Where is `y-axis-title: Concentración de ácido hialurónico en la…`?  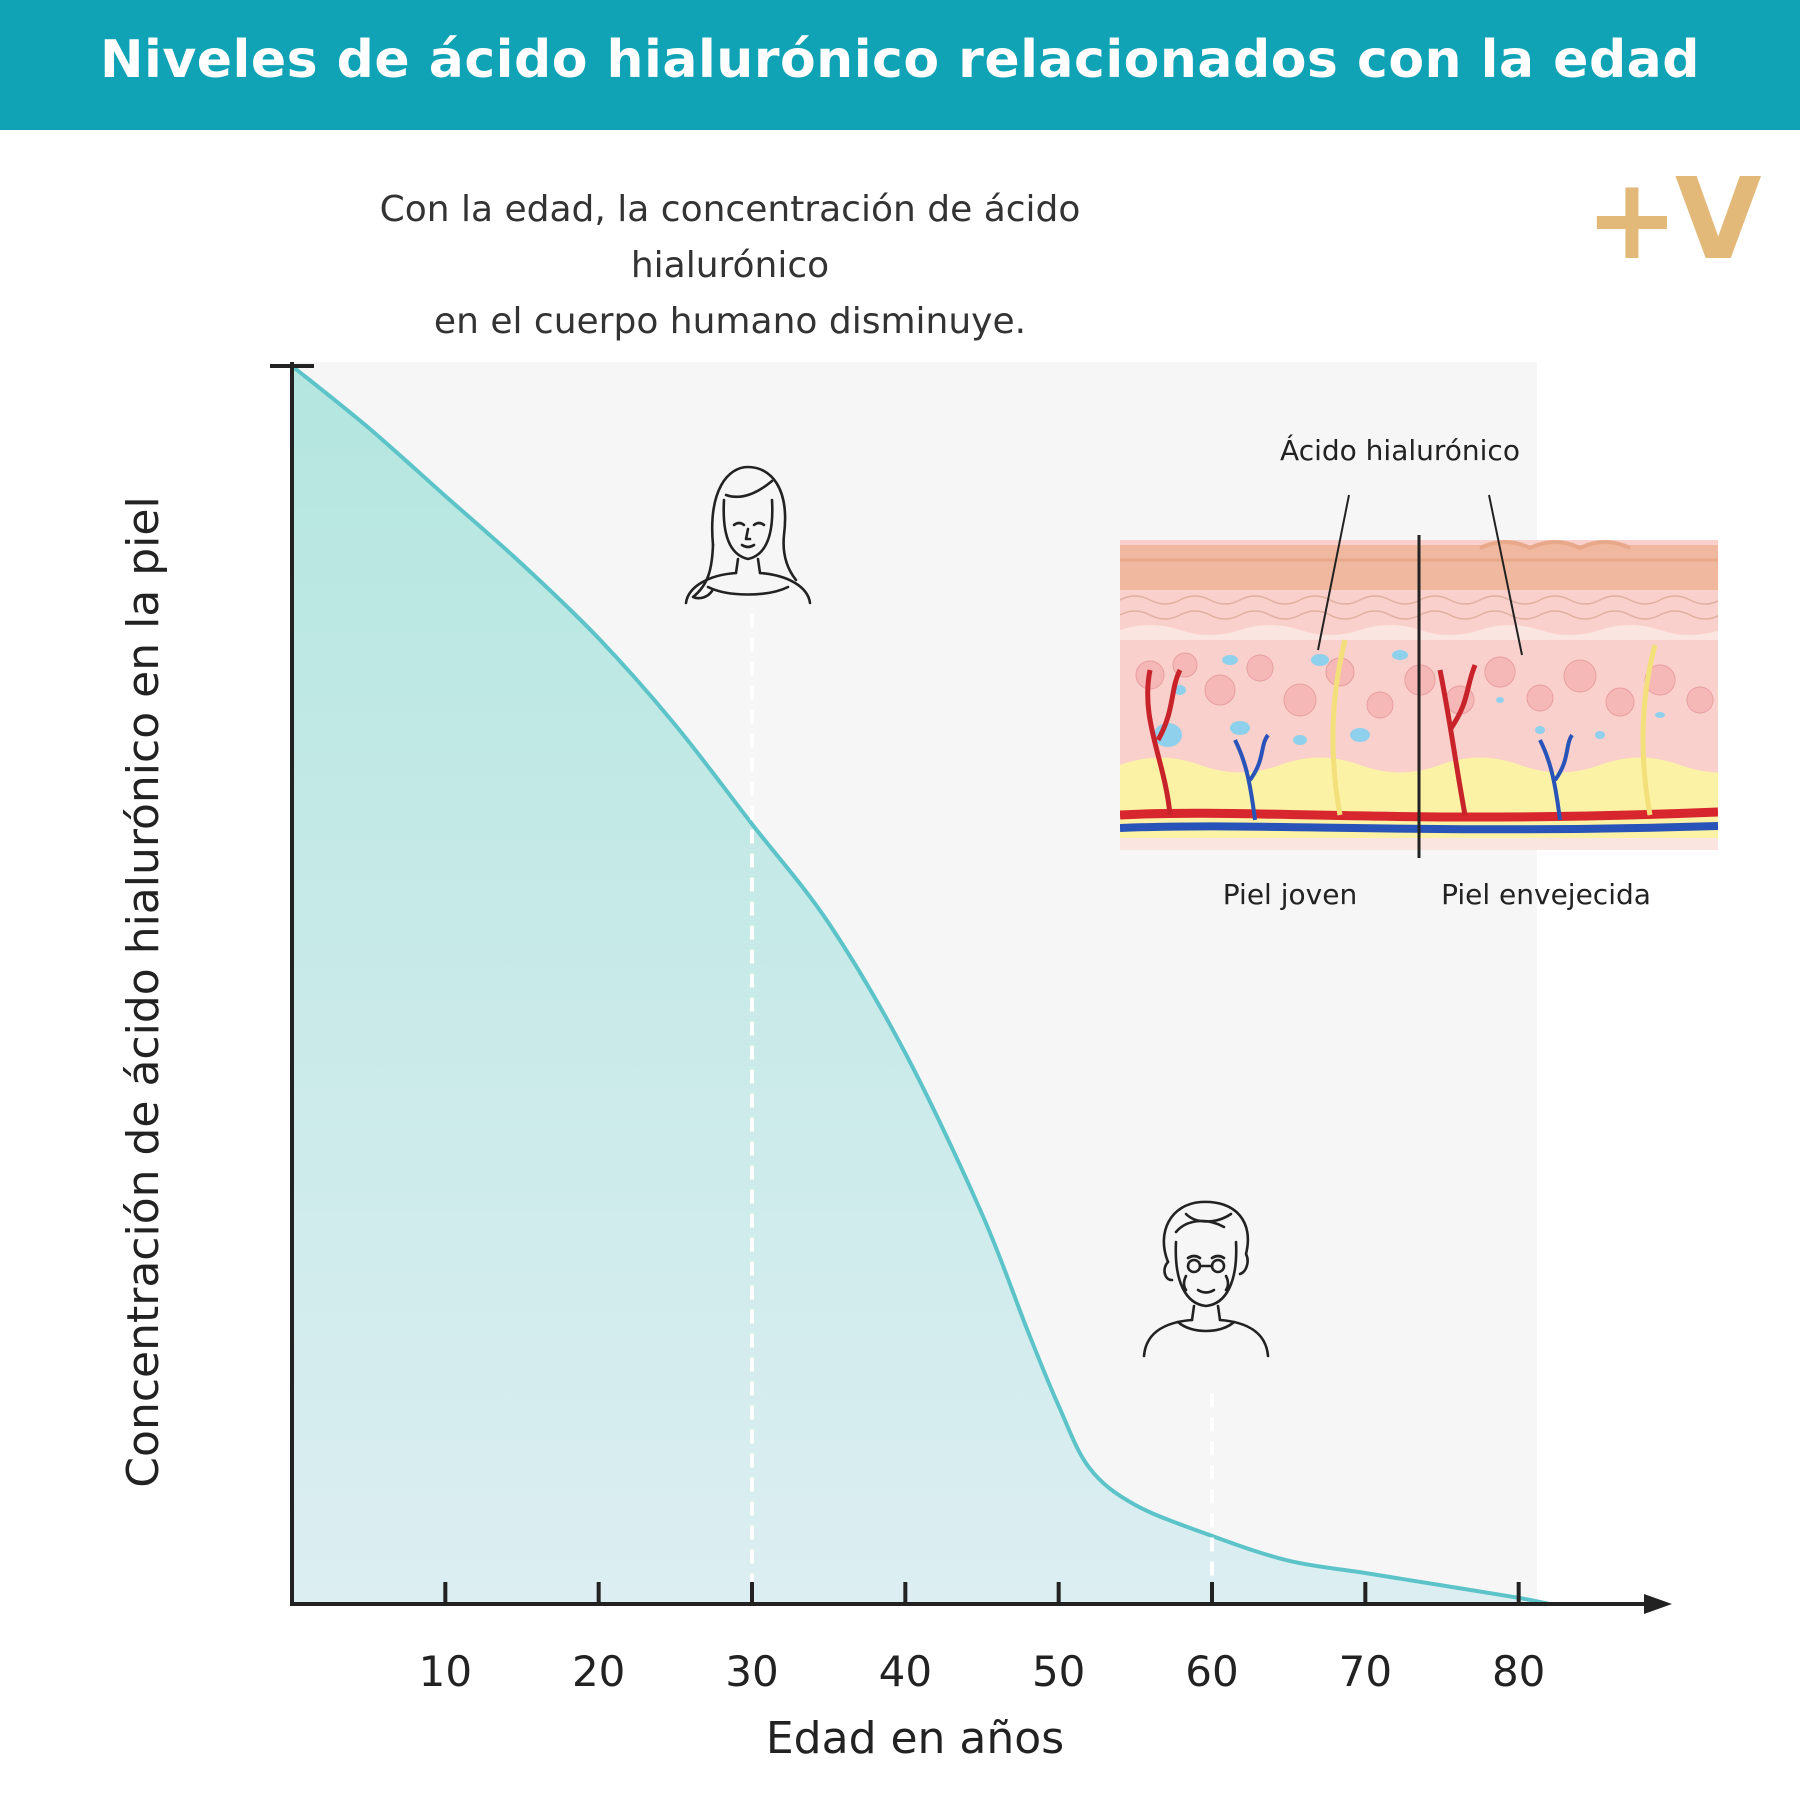
y-axis-title: Concentración de ácido hialurónico en la… is located at coordinates (143, 991).